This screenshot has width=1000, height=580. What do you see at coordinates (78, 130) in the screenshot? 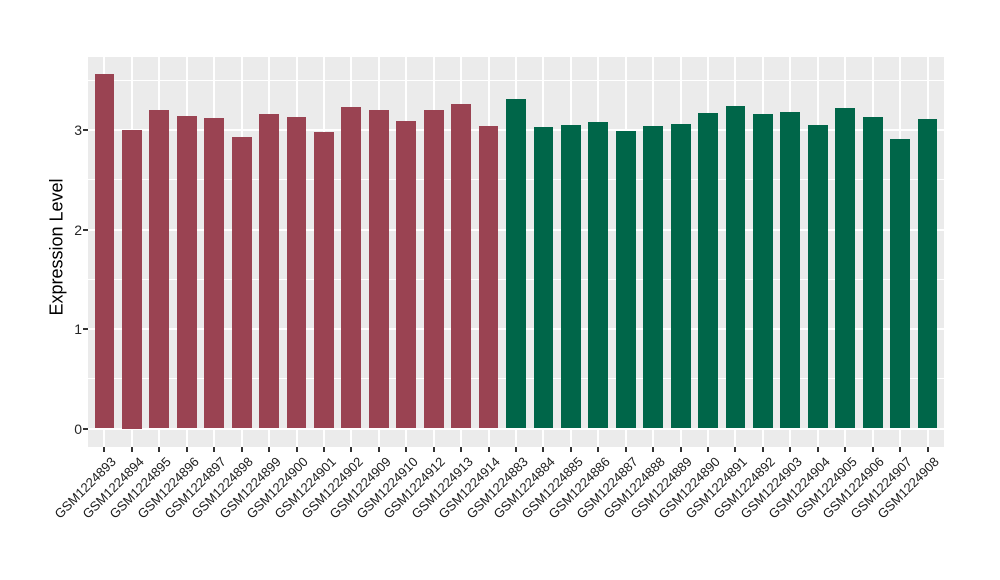
I see `y-tick-label: 3` at bounding box center [78, 130].